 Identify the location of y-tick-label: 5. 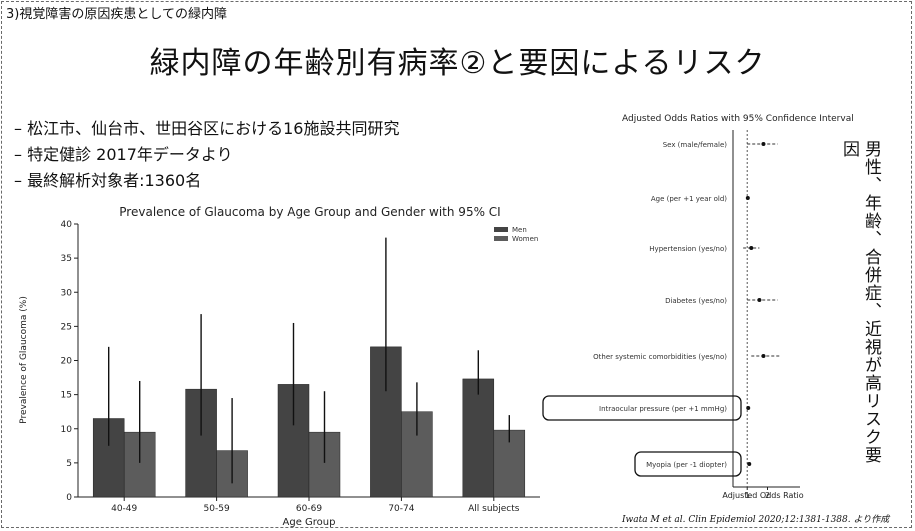
(69, 464).